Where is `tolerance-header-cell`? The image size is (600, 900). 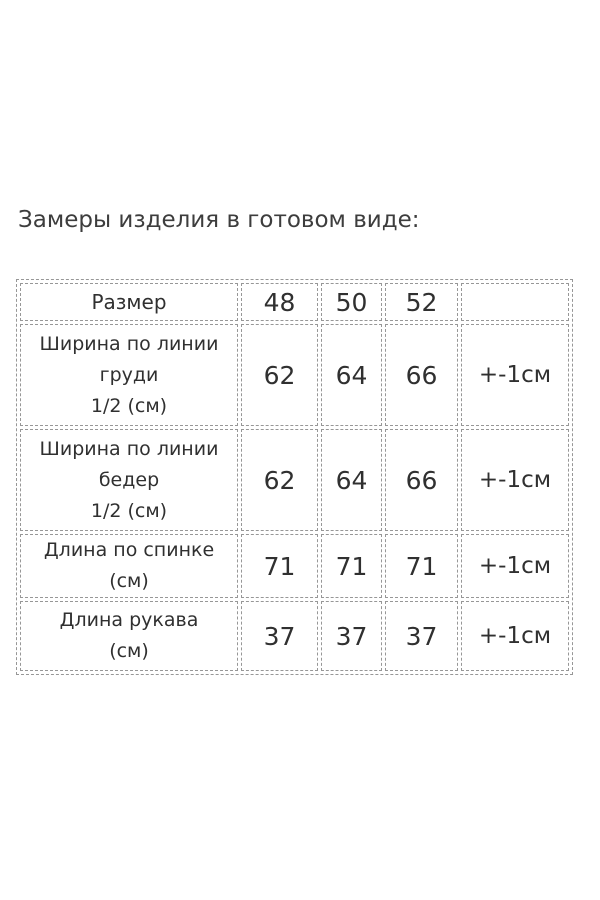
tolerance-header-cell is located at coordinates (515, 302).